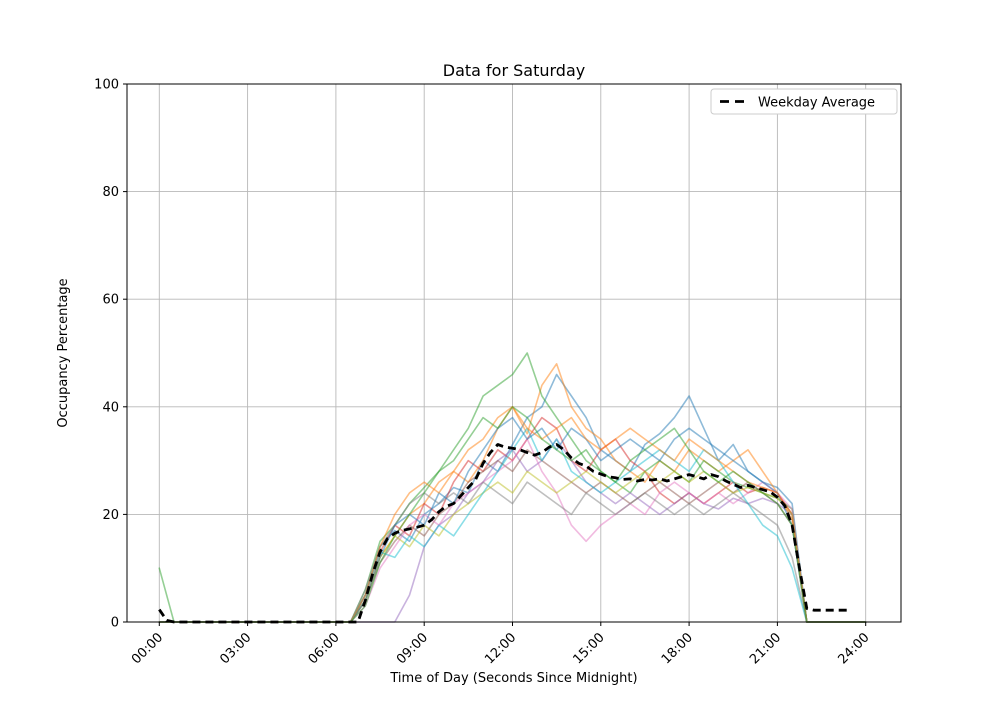  I want to click on x-tick-label: 12:00, so click(500, 648).